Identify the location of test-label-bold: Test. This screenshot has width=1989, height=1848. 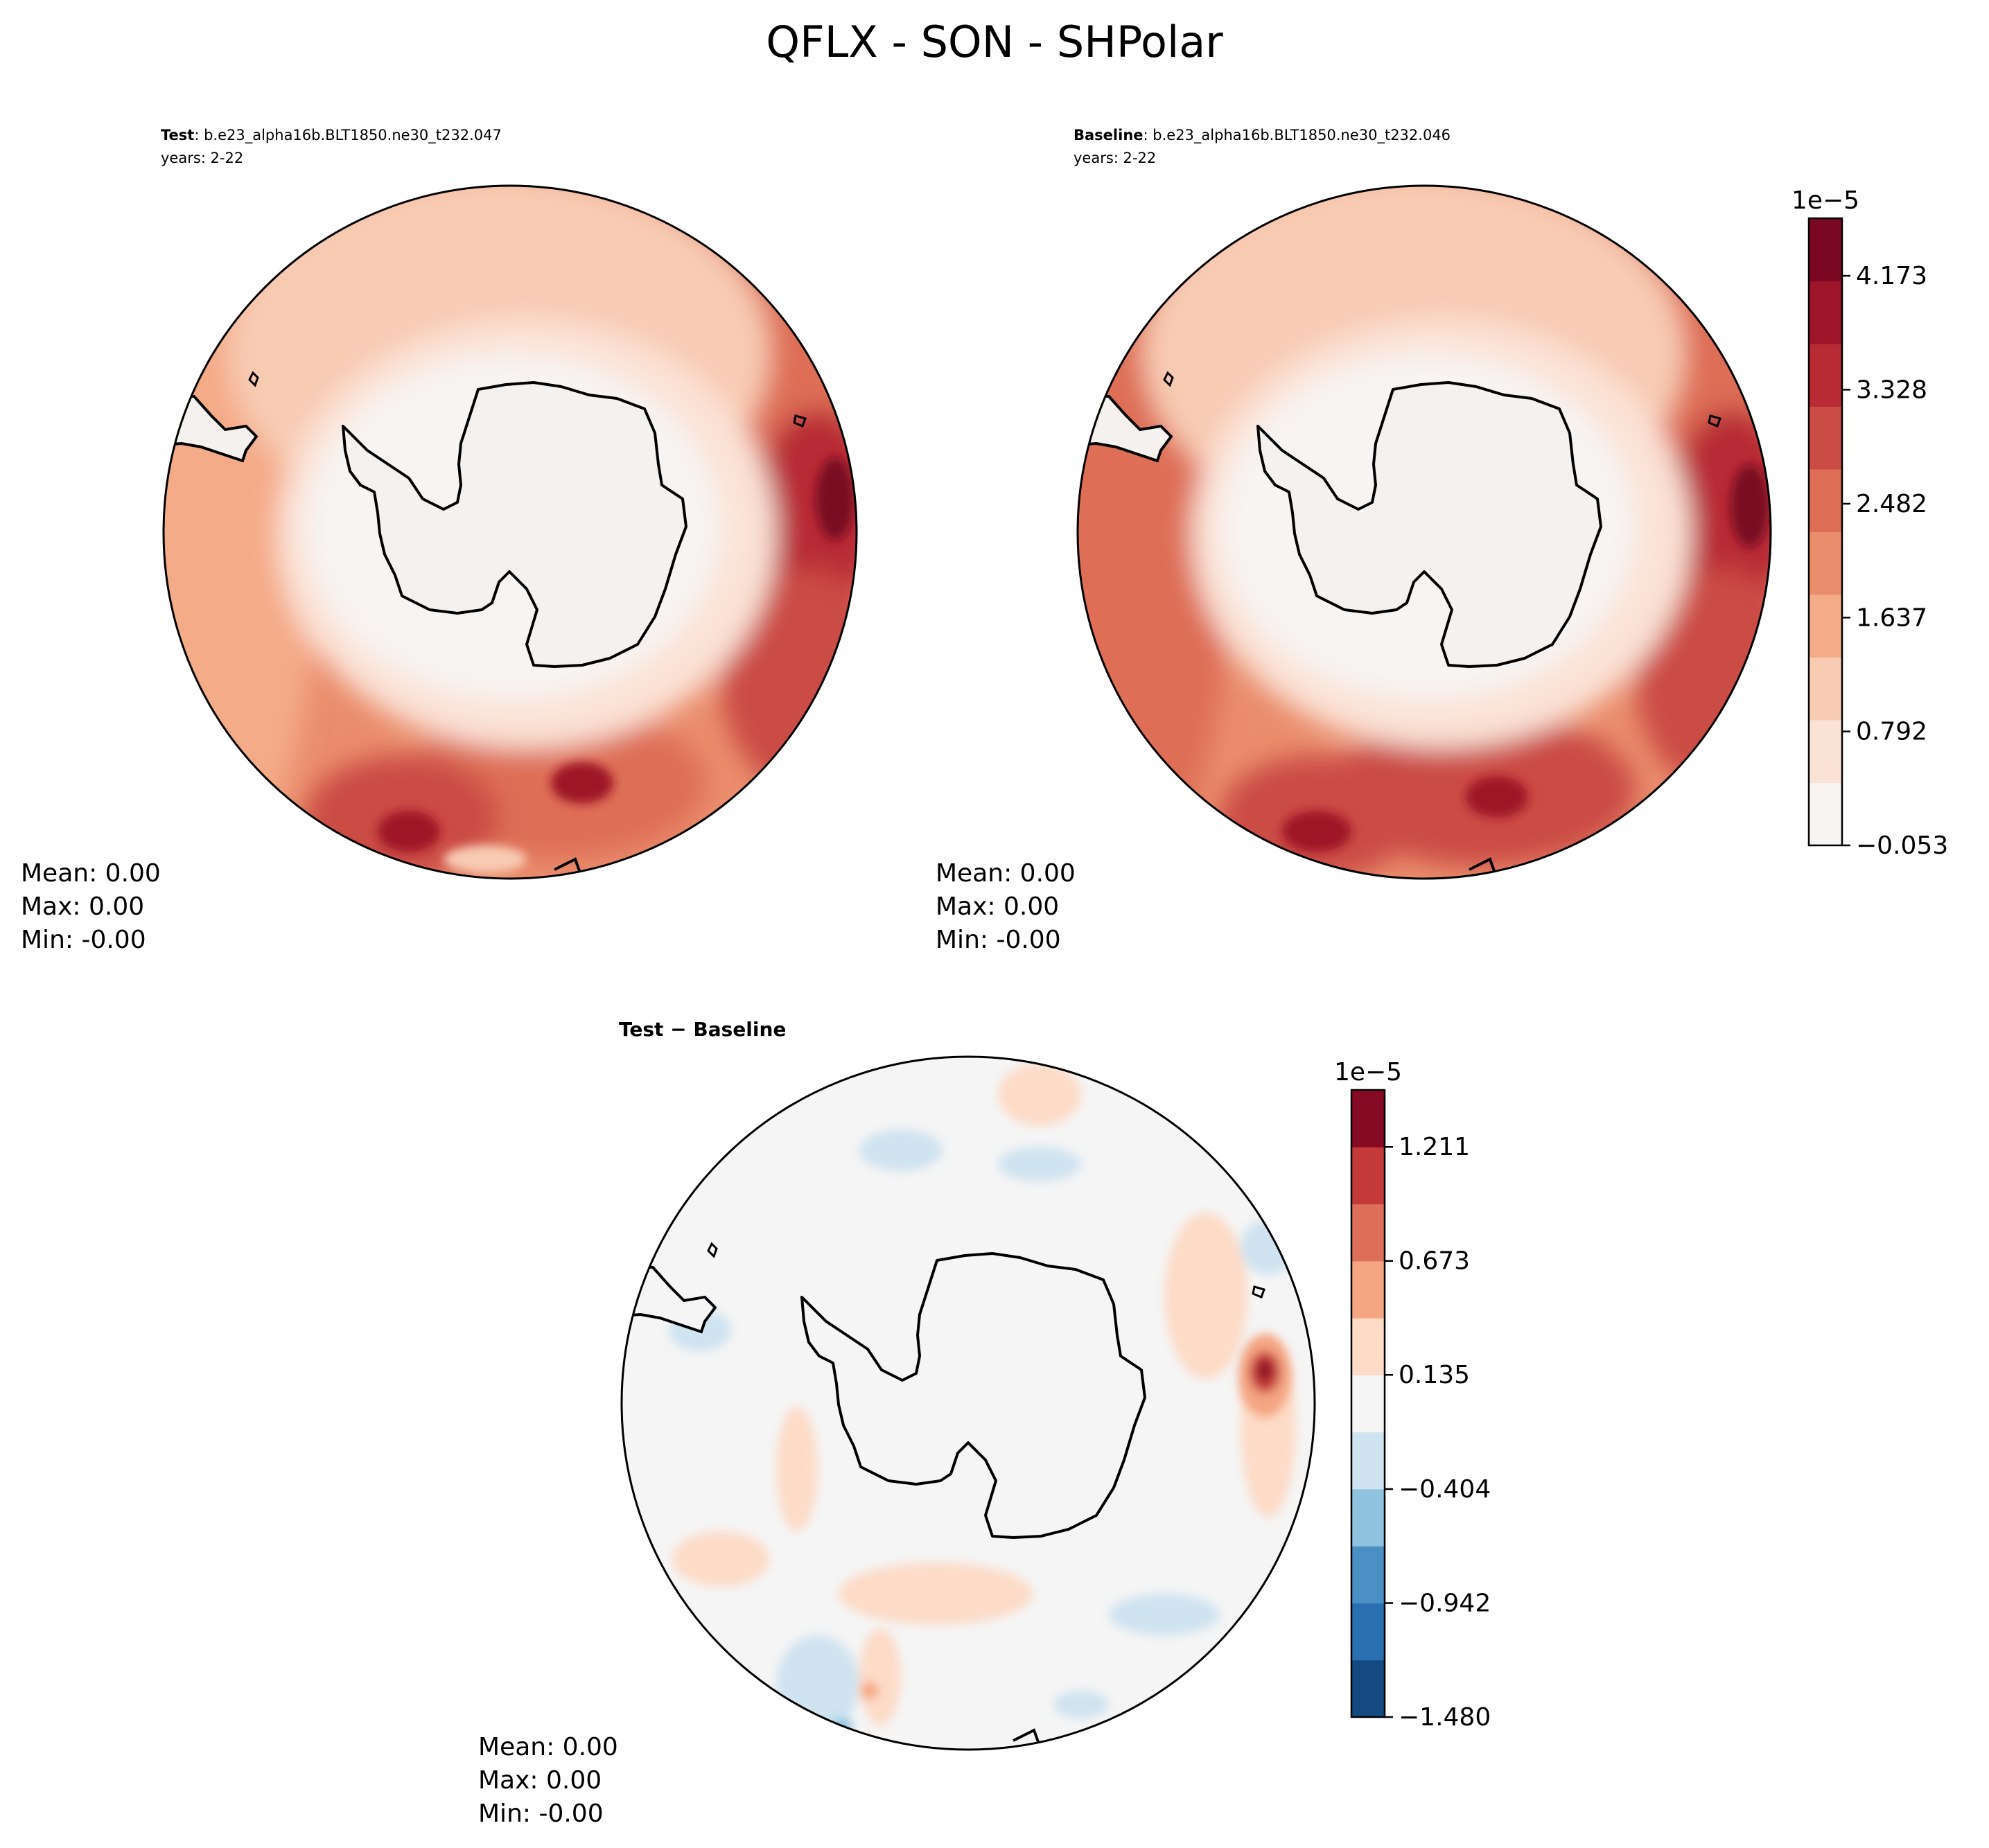
(177, 135).